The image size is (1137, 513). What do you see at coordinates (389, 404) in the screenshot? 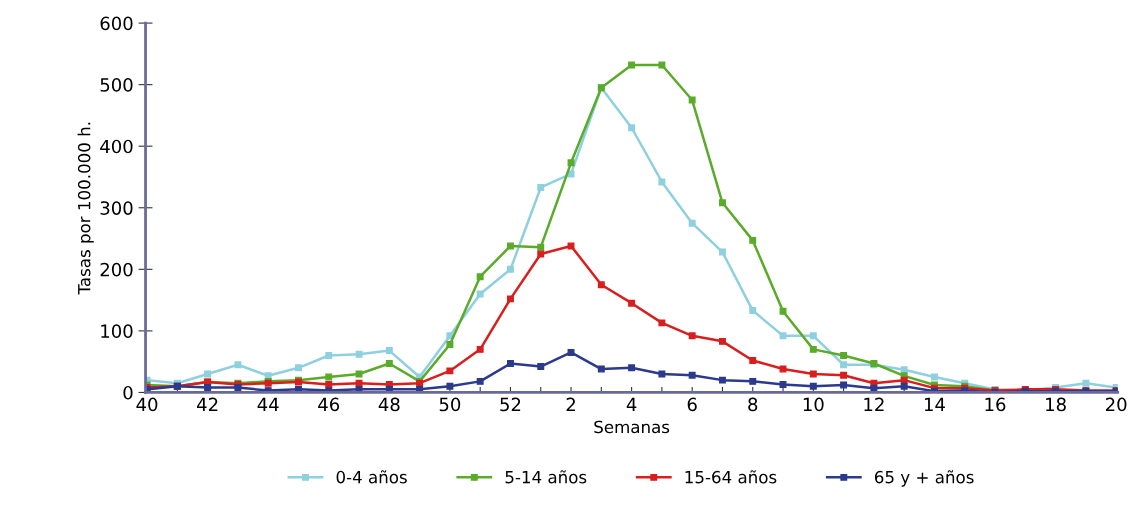
I see `x-tick-label: 48` at bounding box center [389, 404].